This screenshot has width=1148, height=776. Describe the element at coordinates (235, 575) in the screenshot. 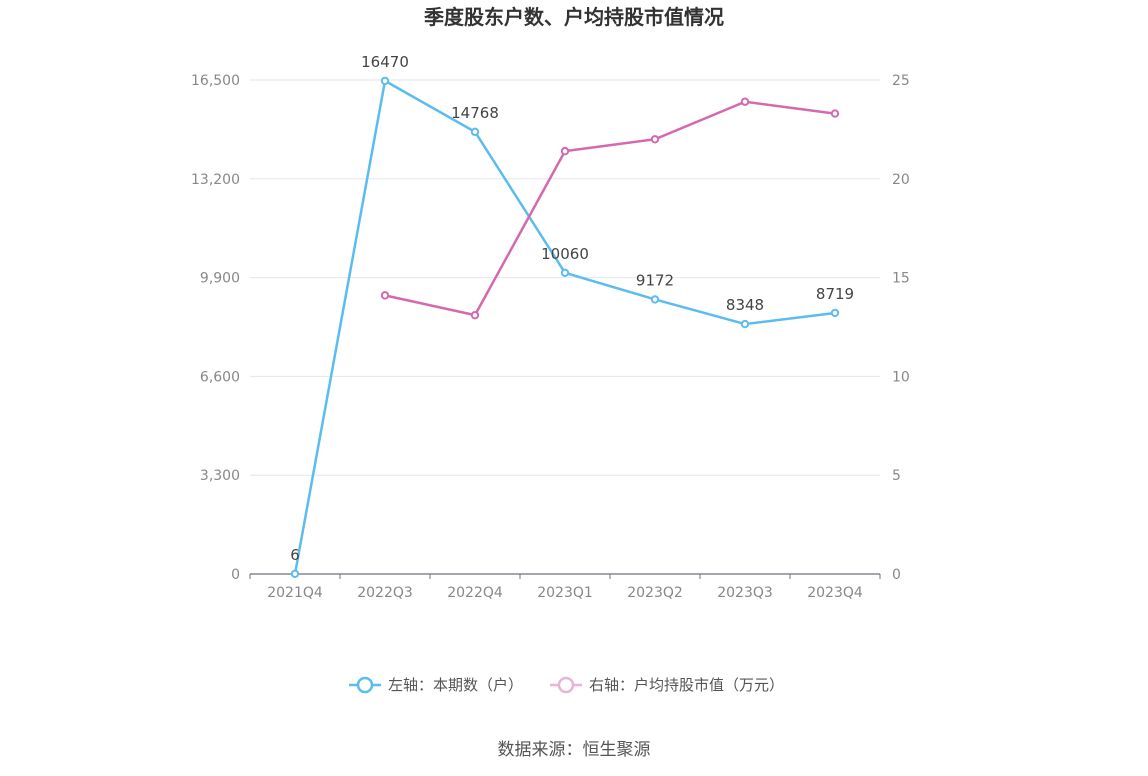

I see `y-left-tick-label: 0` at that location.